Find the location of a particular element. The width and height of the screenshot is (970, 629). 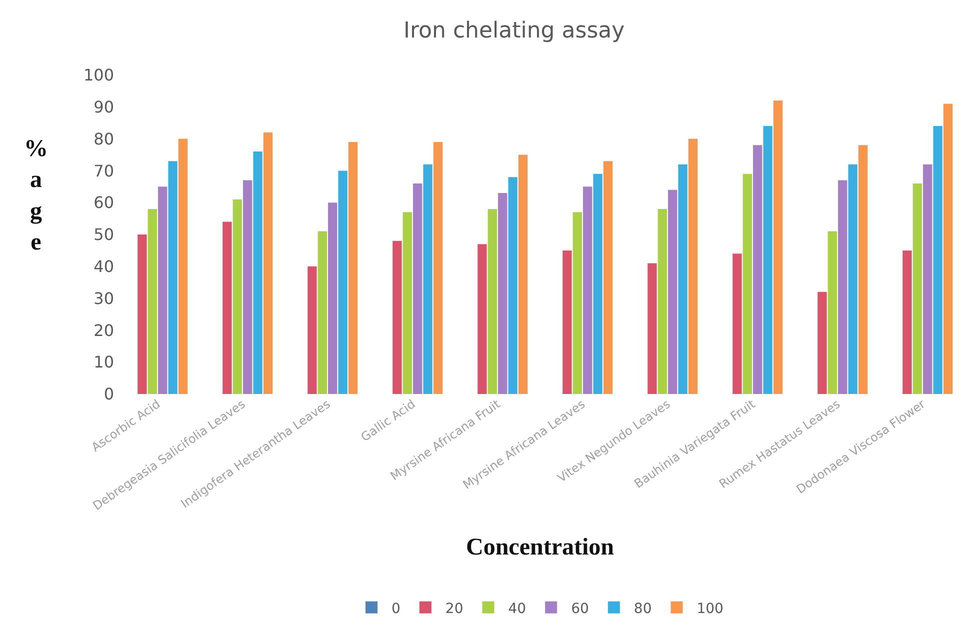

y-tick-label: 40 is located at coordinates (104, 266).